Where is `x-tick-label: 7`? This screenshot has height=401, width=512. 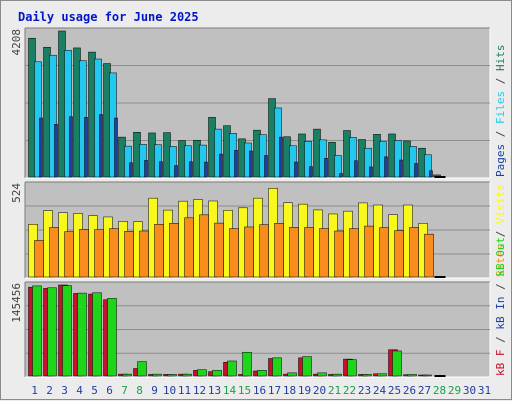
x-tick-label: 7 is located at coordinates (124, 390).